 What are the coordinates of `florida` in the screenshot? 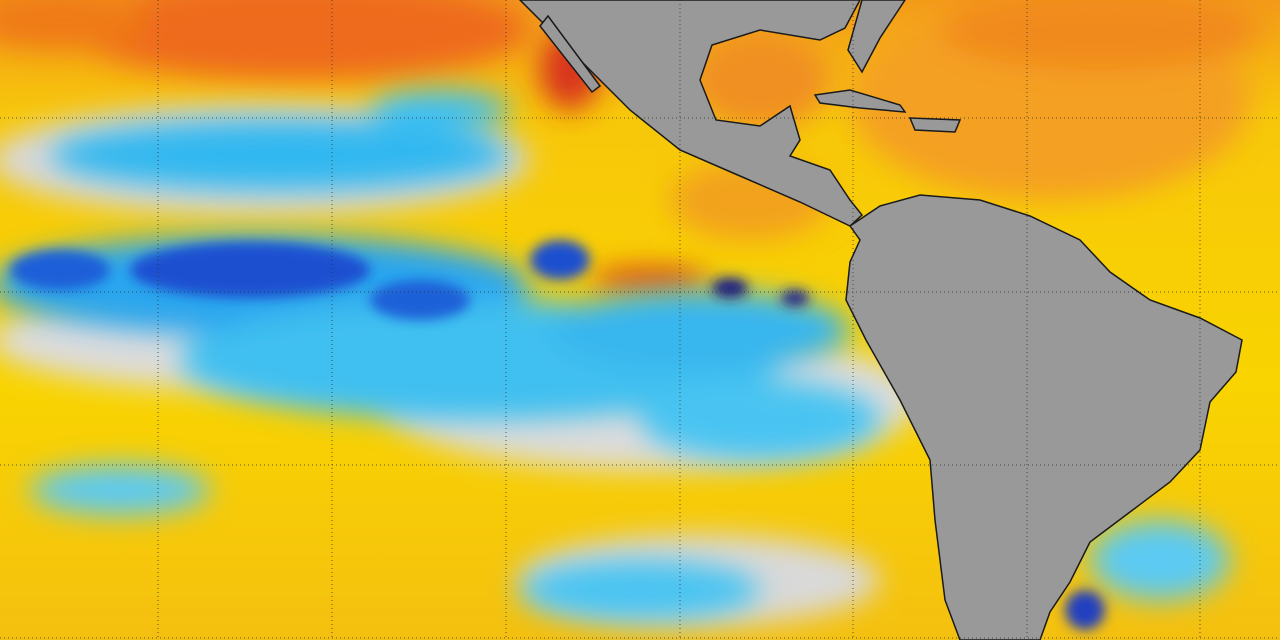 It's located at (876, 37).